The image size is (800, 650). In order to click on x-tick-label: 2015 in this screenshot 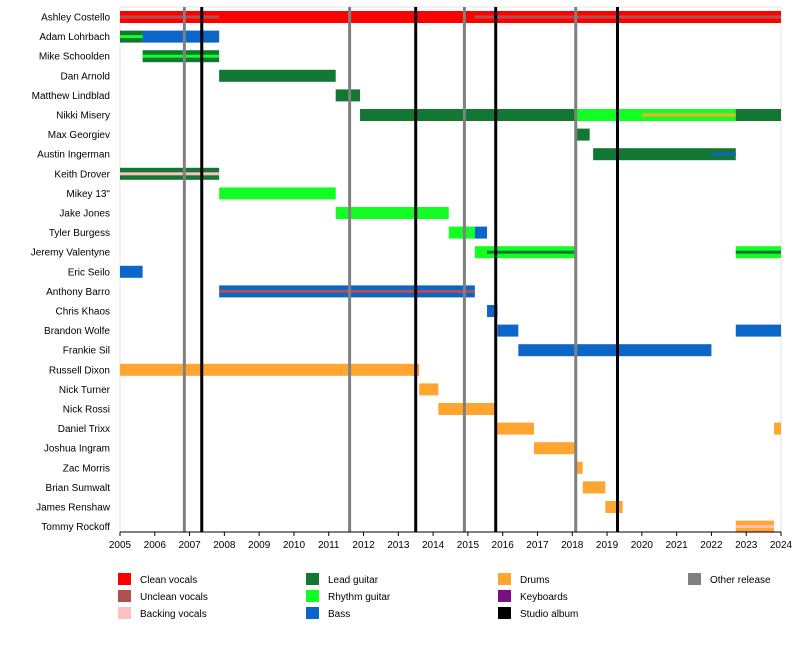, I will do `click(468, 545)`.